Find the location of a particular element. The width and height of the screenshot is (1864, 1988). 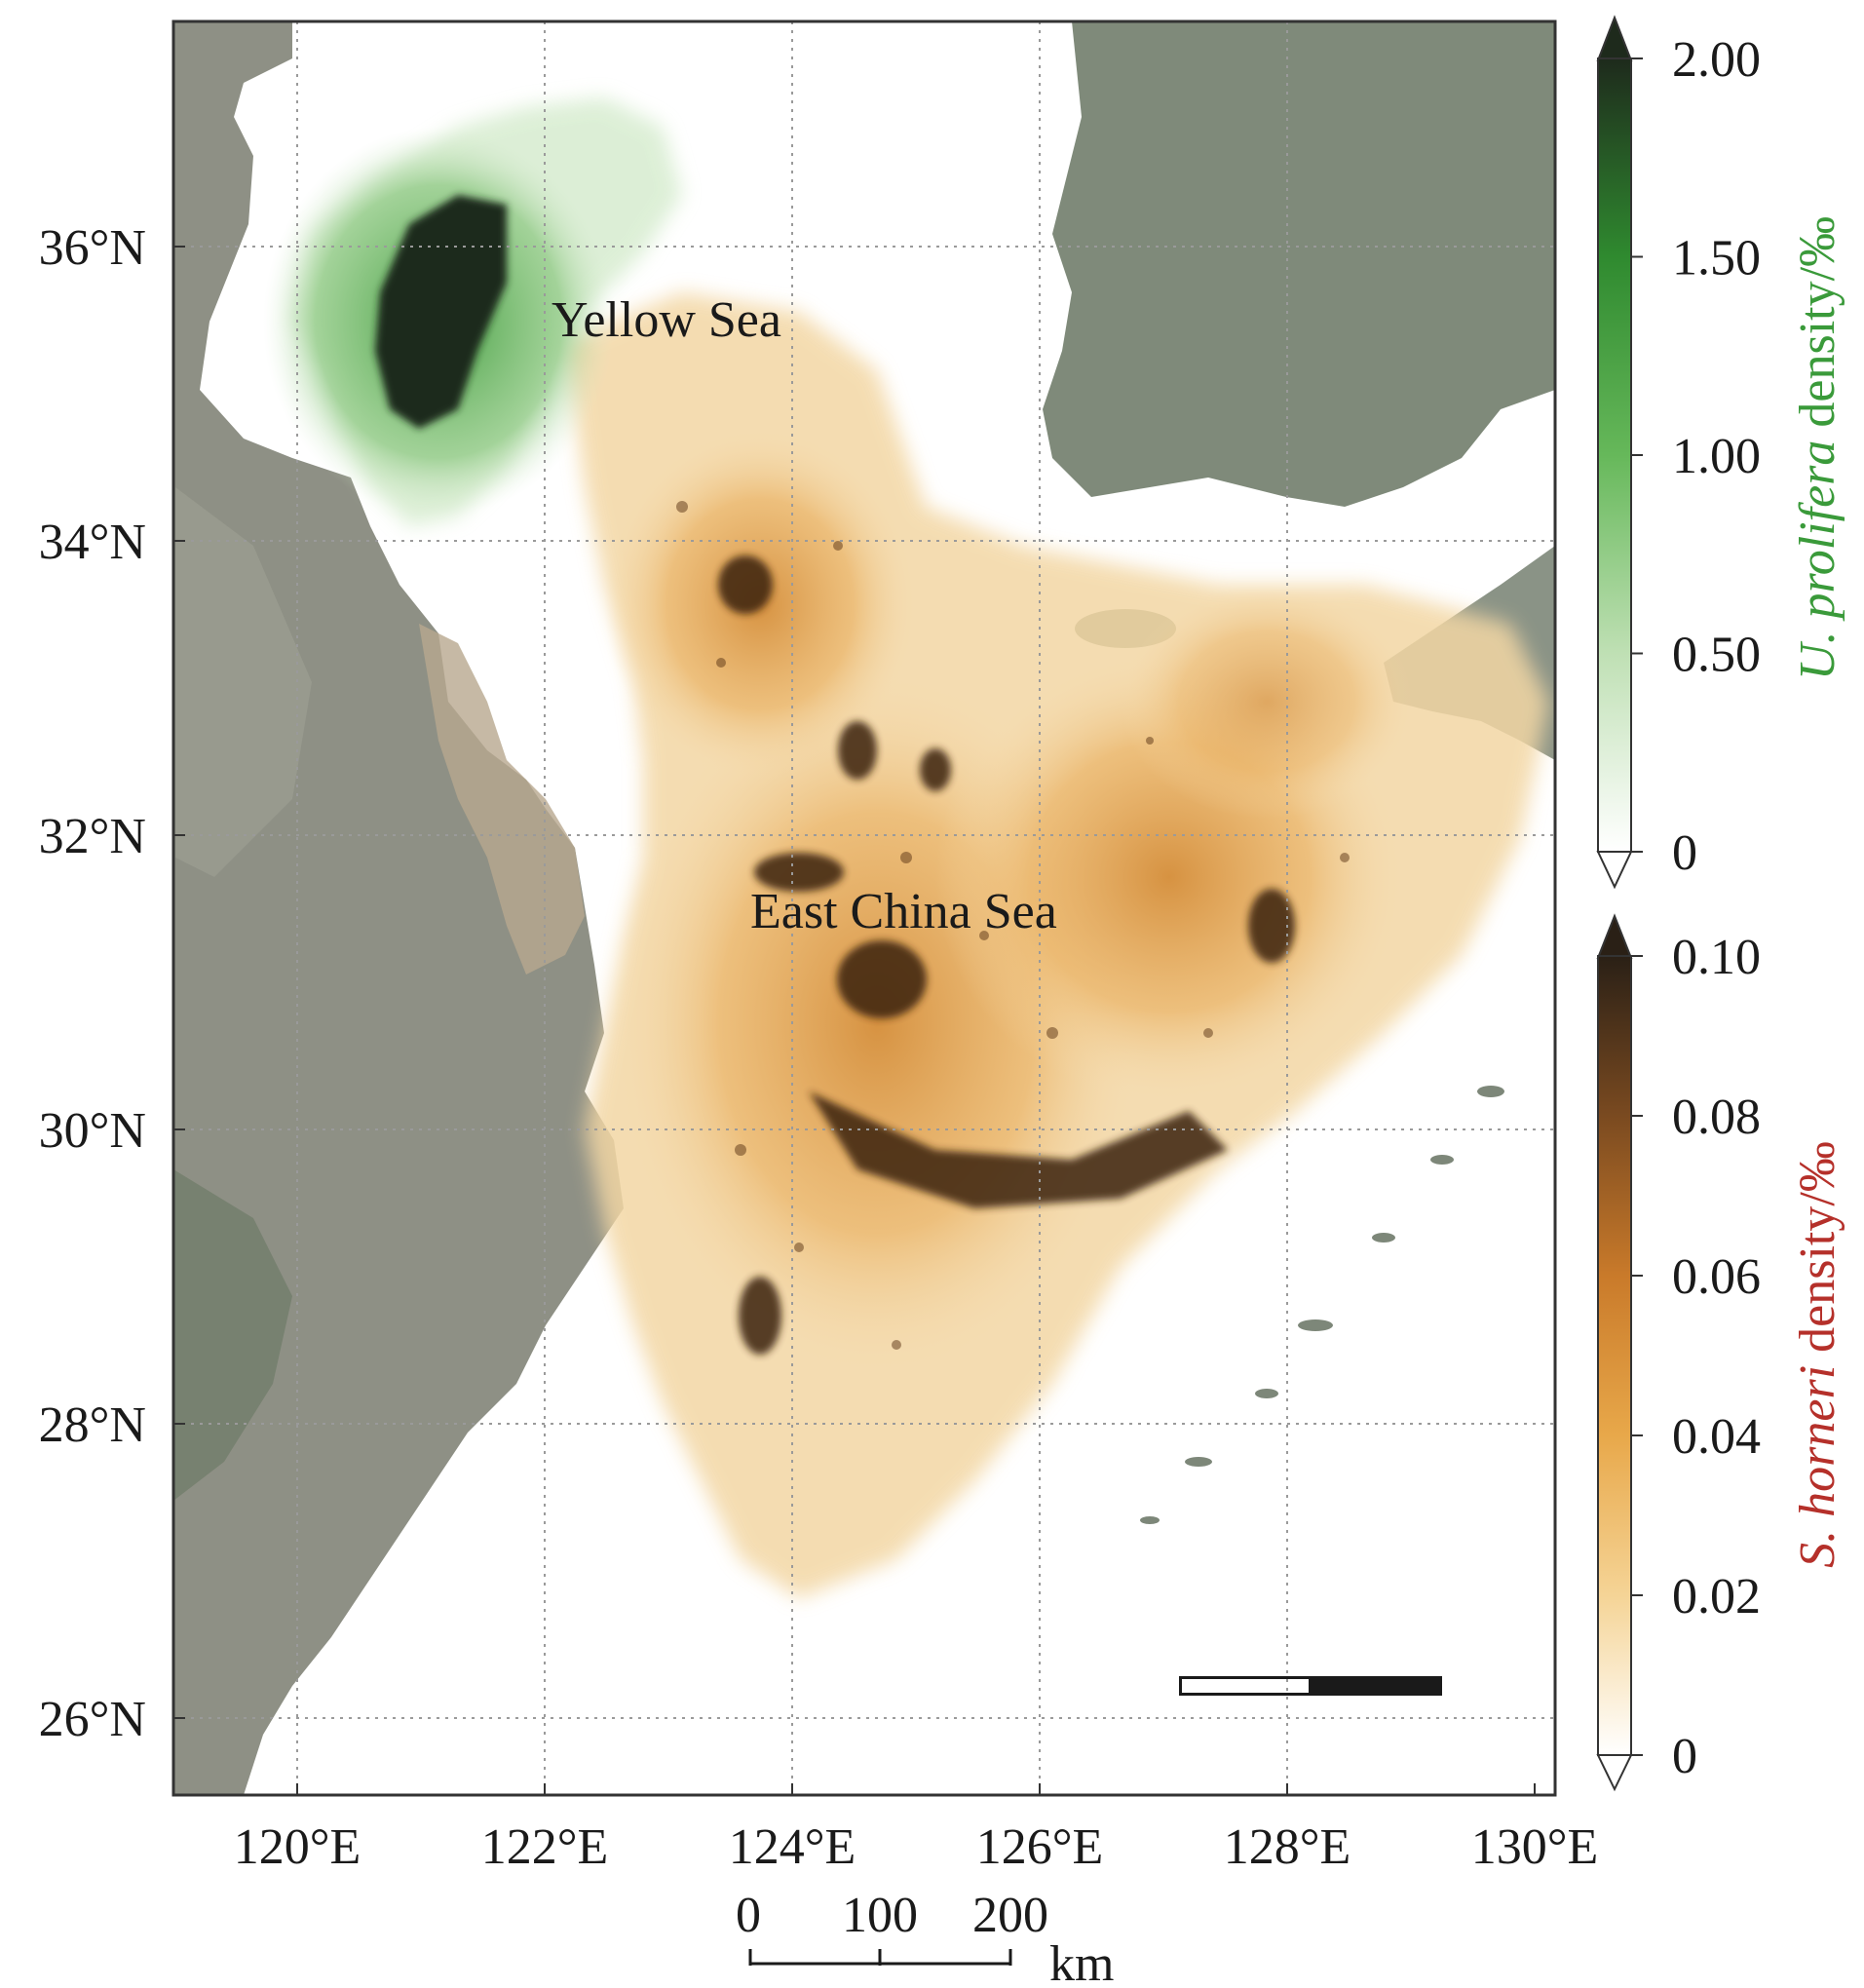

land-shading-north is located at coordinates (243, 682).